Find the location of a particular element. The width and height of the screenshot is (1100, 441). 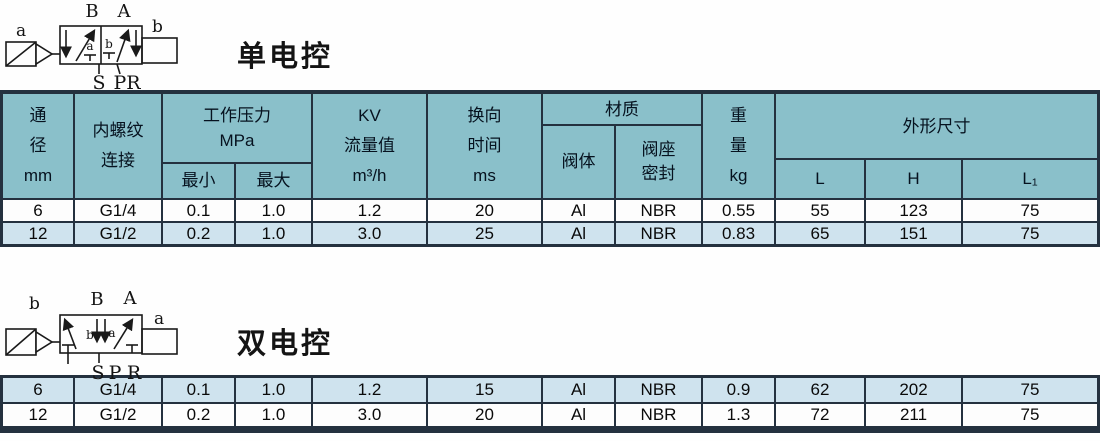

double-control-title: 双电控 is located at coordinates (285, 344).